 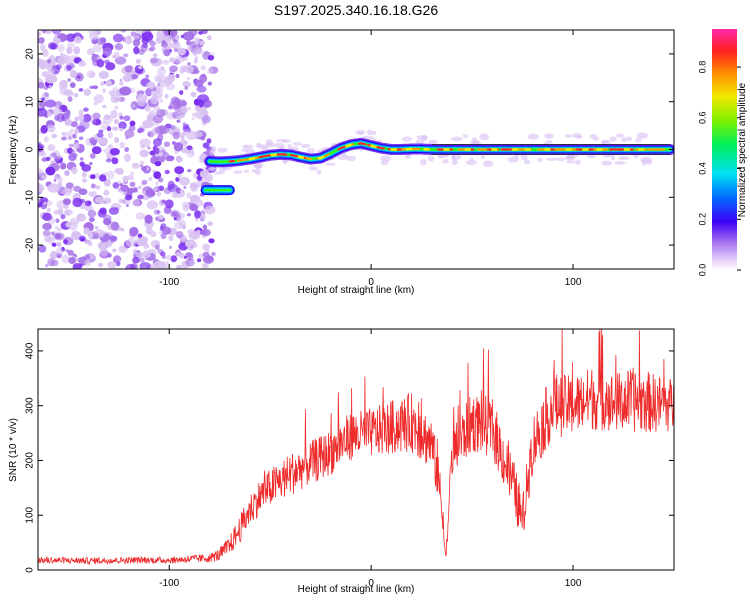 I want to click on ridge-core, so click(x=341, y=148).